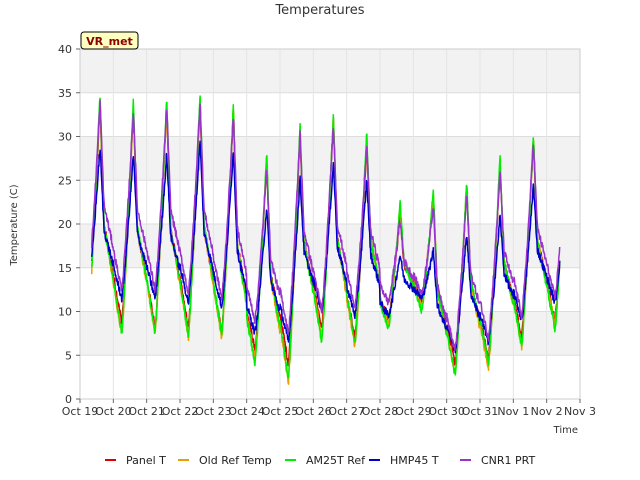 This screenshot has width=640, height=480. What do you see at coordinates (14, 225) in the screenshot?
I see `y-axis-label: Temperature (C)` at bounding box center [14, 225].